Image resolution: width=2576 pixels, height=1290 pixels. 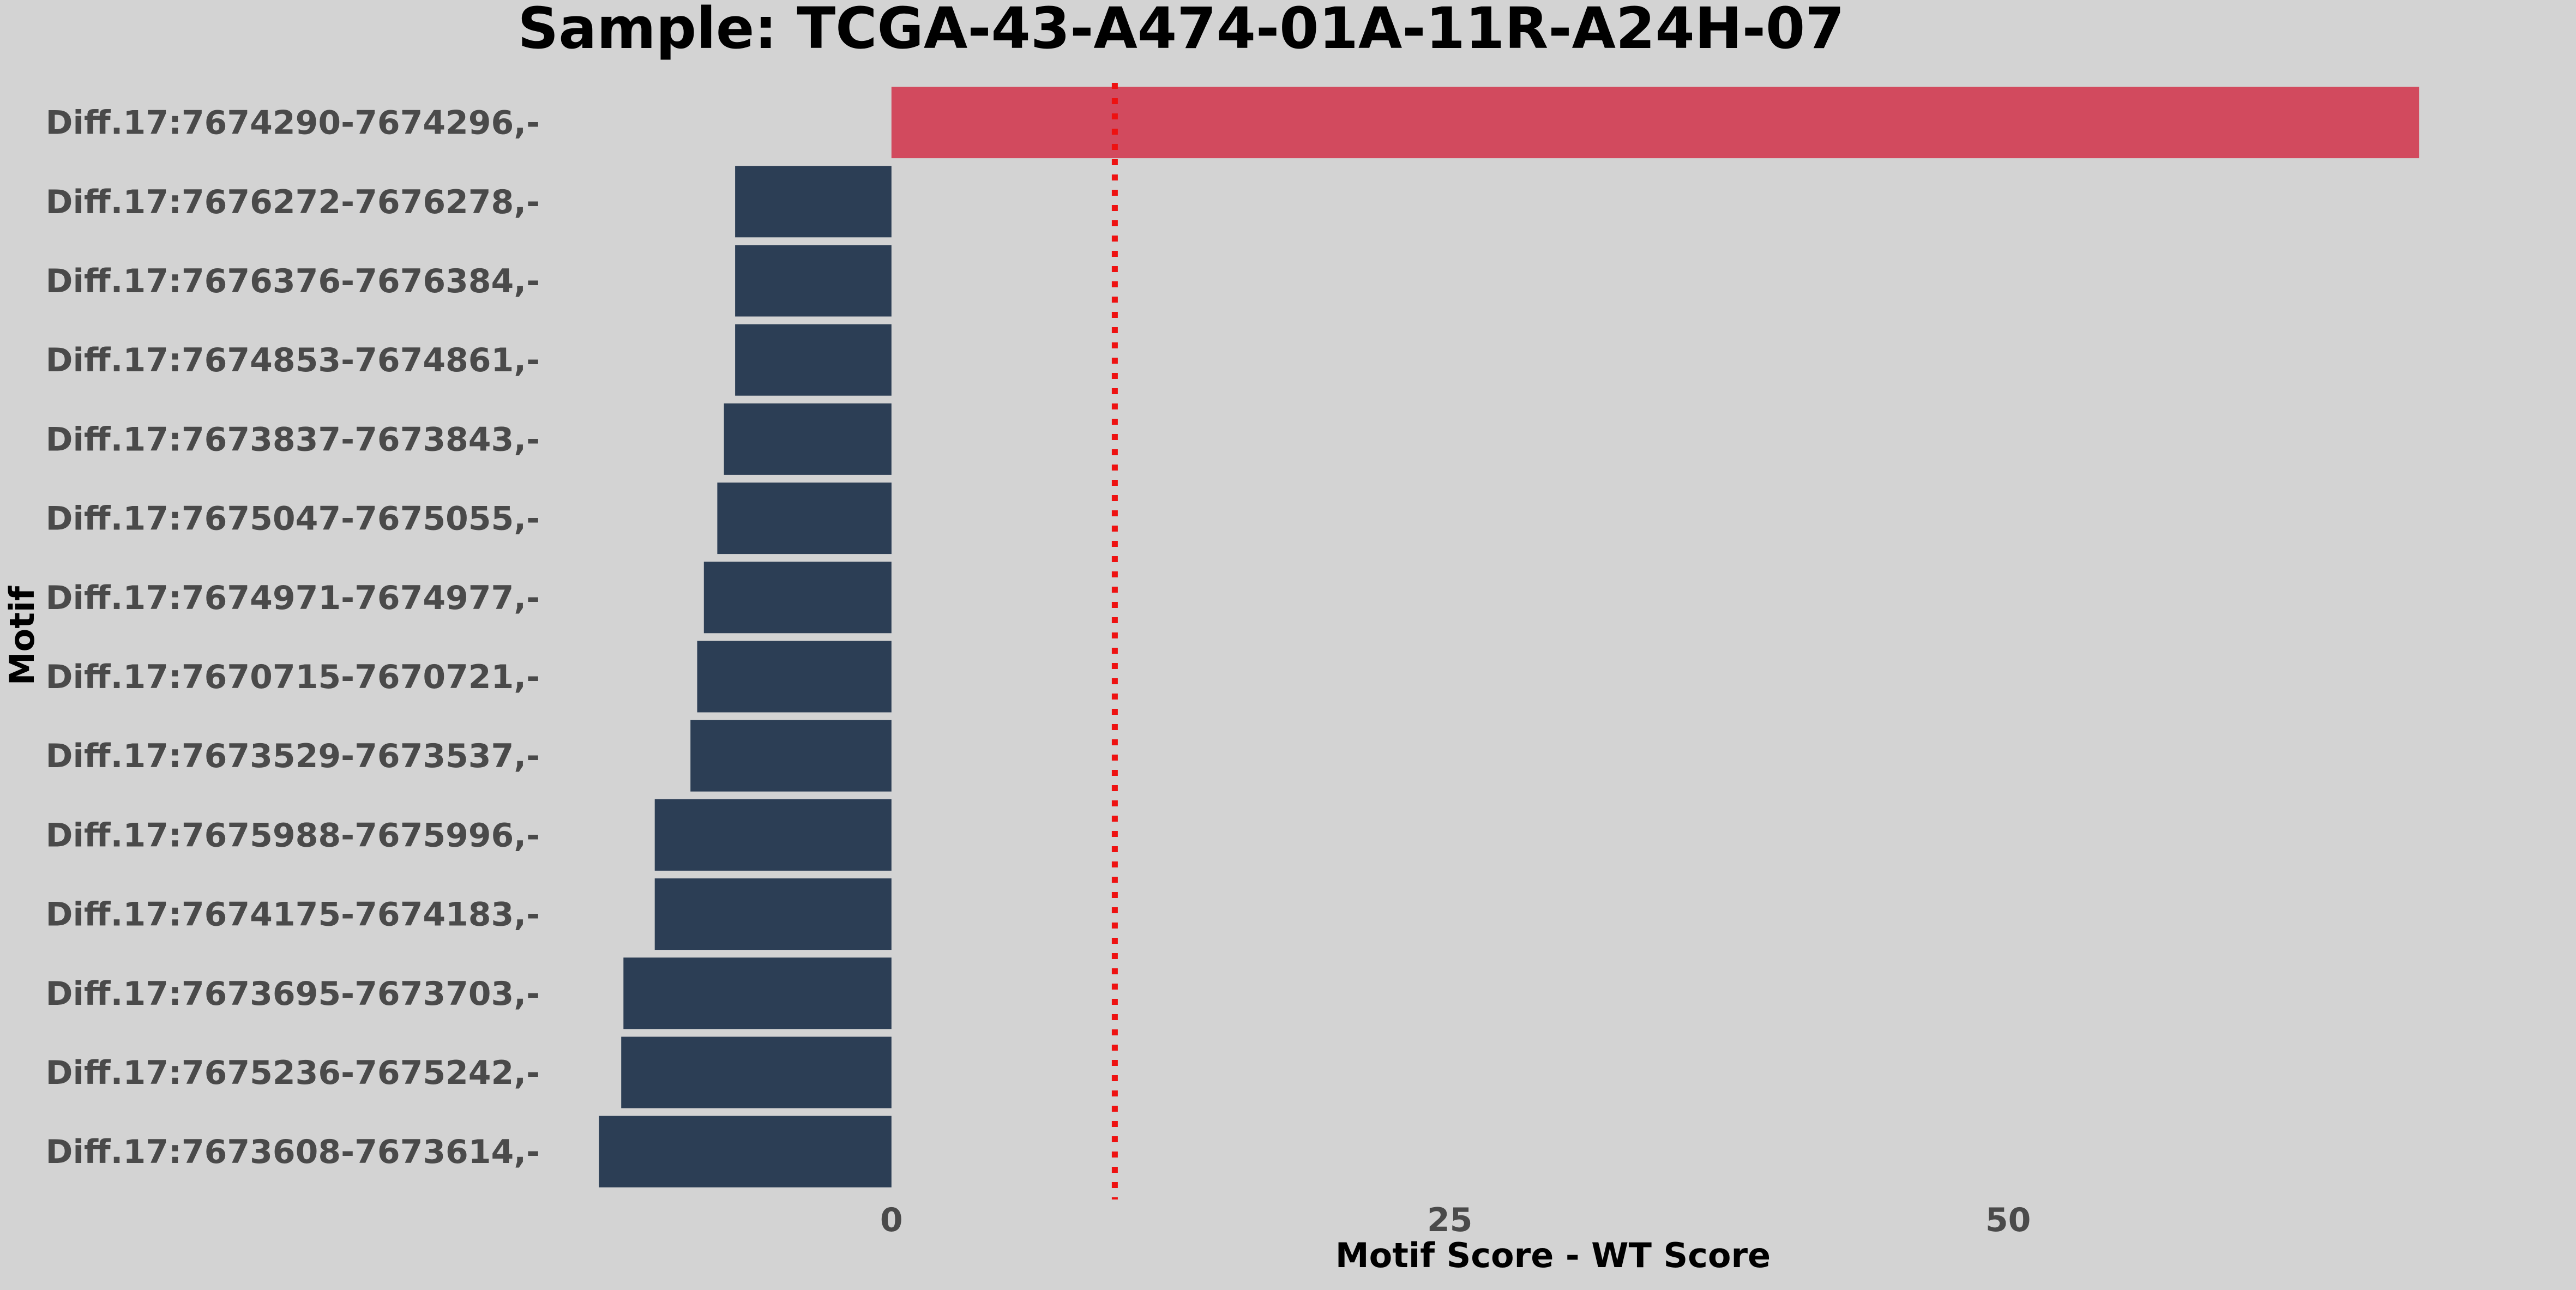 I want to click on y-tick-label-1: Diff.17:7676272-7676278,-, so click(x=293, y=202).